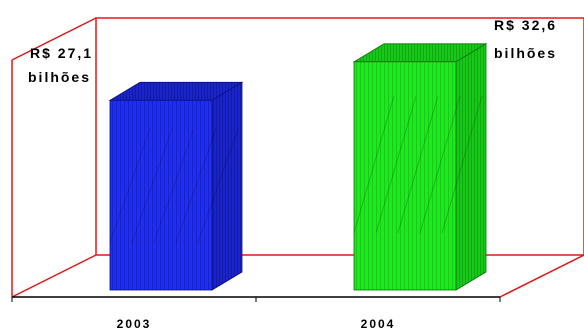 This screenshot has width=584, height=331. I want to click on x-tick-label: 2003, so click(134, 324).